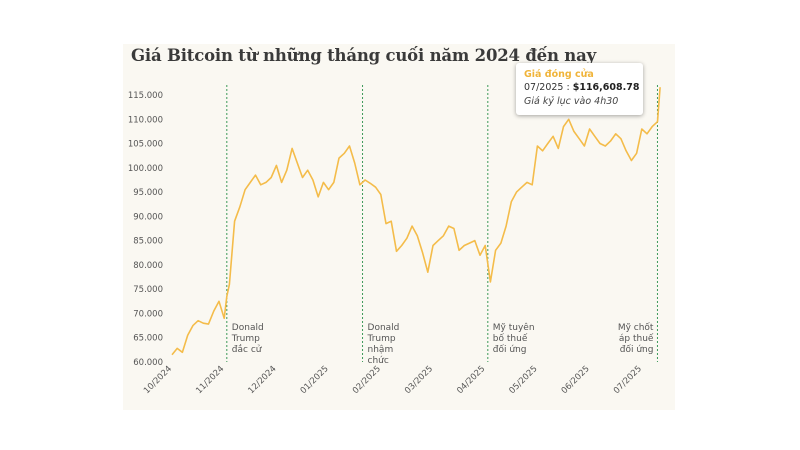 The width and height of the screenshot is (800, 450). What do you see at coordinates (145, 120) in the screenshot?
I see `y-tick-label: 110.000` at bounding box center [145, 120].